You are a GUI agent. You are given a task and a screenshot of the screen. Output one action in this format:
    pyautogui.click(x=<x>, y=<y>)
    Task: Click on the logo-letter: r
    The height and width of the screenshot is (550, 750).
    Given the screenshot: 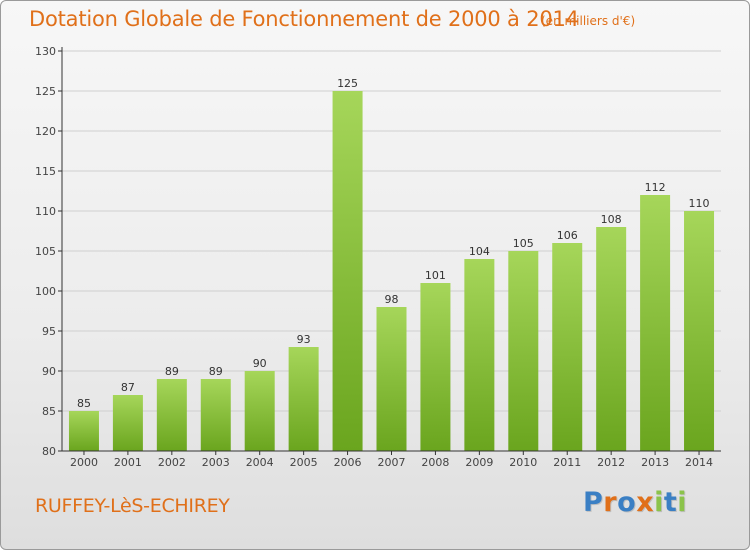 What is the action you would take?
    pyautogui.click(x=610, y=502)
    